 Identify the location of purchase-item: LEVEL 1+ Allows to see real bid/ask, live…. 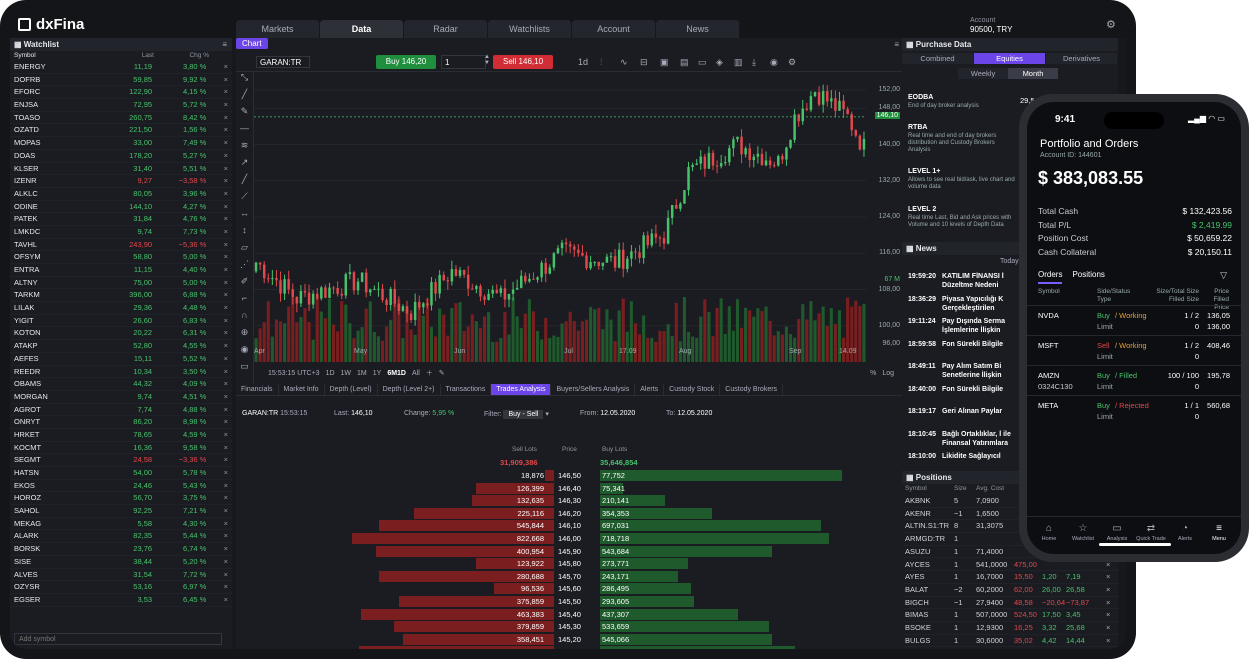
(963, 179).